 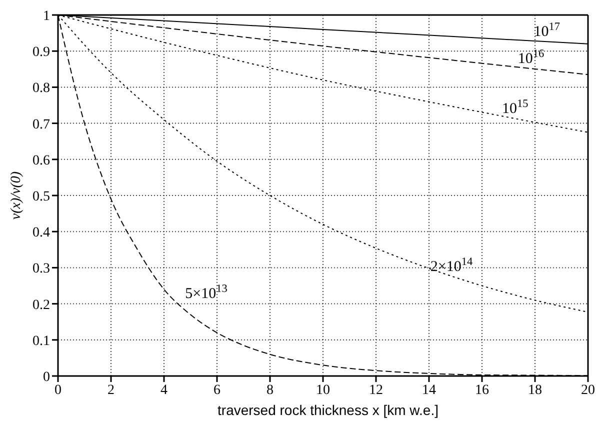 What do you see at coordinates (451, 266) in the screenshot?
I see `series-label: 2×10$^{14}$` at bounding box center [451, 266].